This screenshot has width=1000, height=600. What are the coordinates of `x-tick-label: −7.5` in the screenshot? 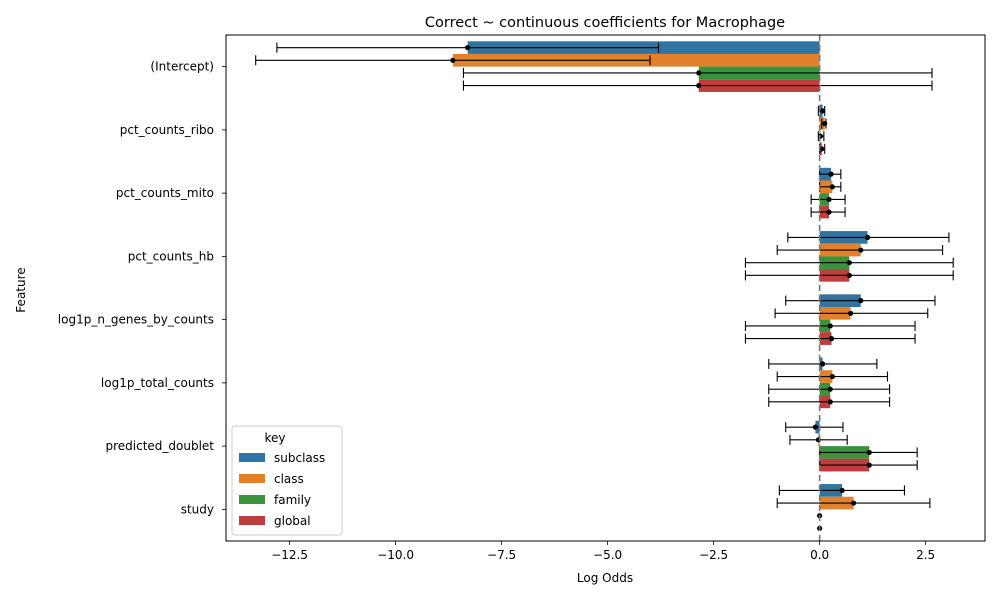 It's located at (501, 555).